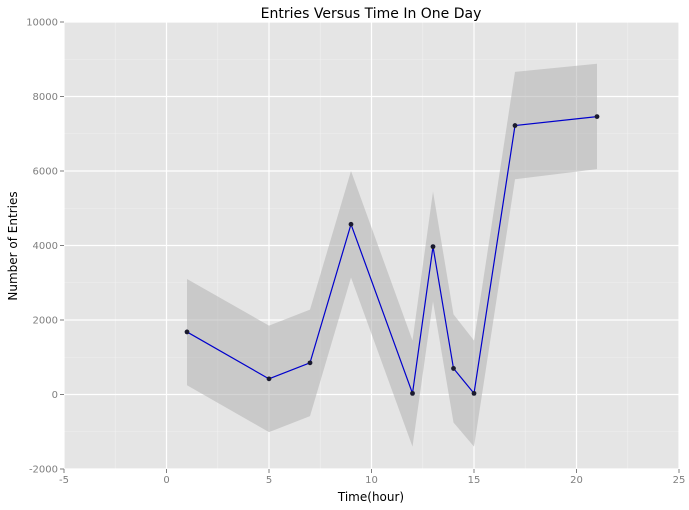 The width and height of the screenshot is (689, 510). I want to click on x-tick-label: 20, so click(576, 480).